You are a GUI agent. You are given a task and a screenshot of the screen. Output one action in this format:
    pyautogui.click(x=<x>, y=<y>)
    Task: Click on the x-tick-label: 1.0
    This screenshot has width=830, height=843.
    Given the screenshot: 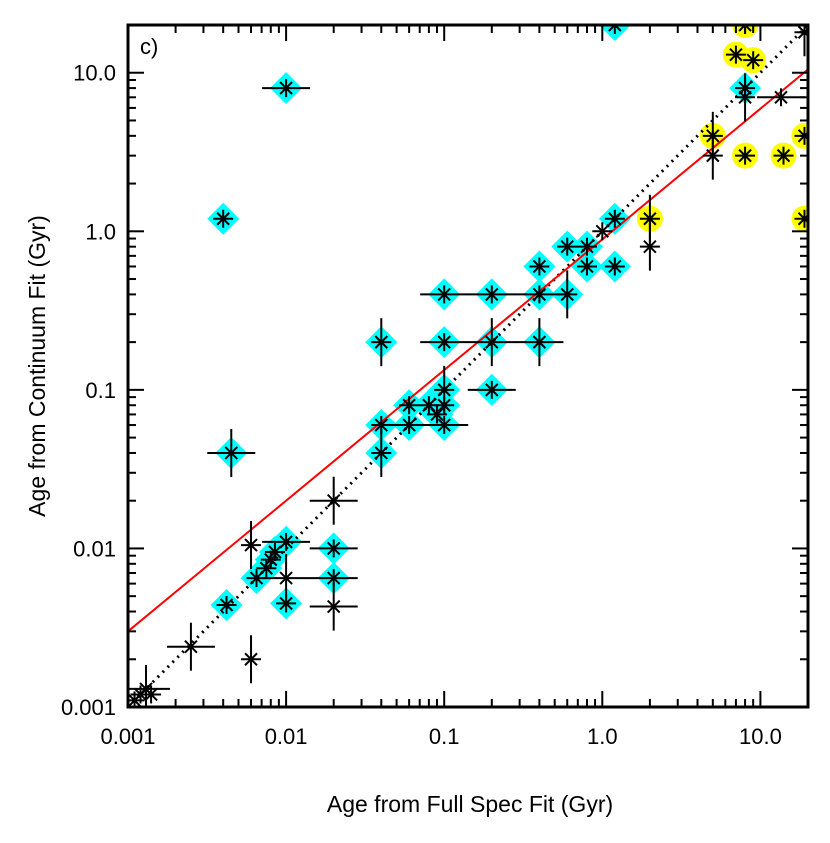 What is the action you would take?
    pyautogui.click(x=602, y=736)
    